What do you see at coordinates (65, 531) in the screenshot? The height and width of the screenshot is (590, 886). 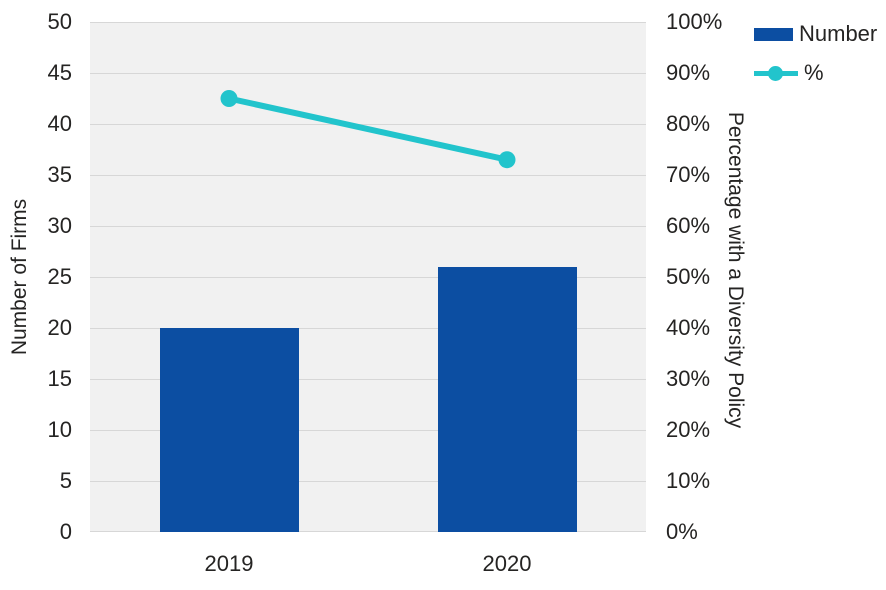 I see `left-axis-tick-0: 0` at bounding box center [65, 531].